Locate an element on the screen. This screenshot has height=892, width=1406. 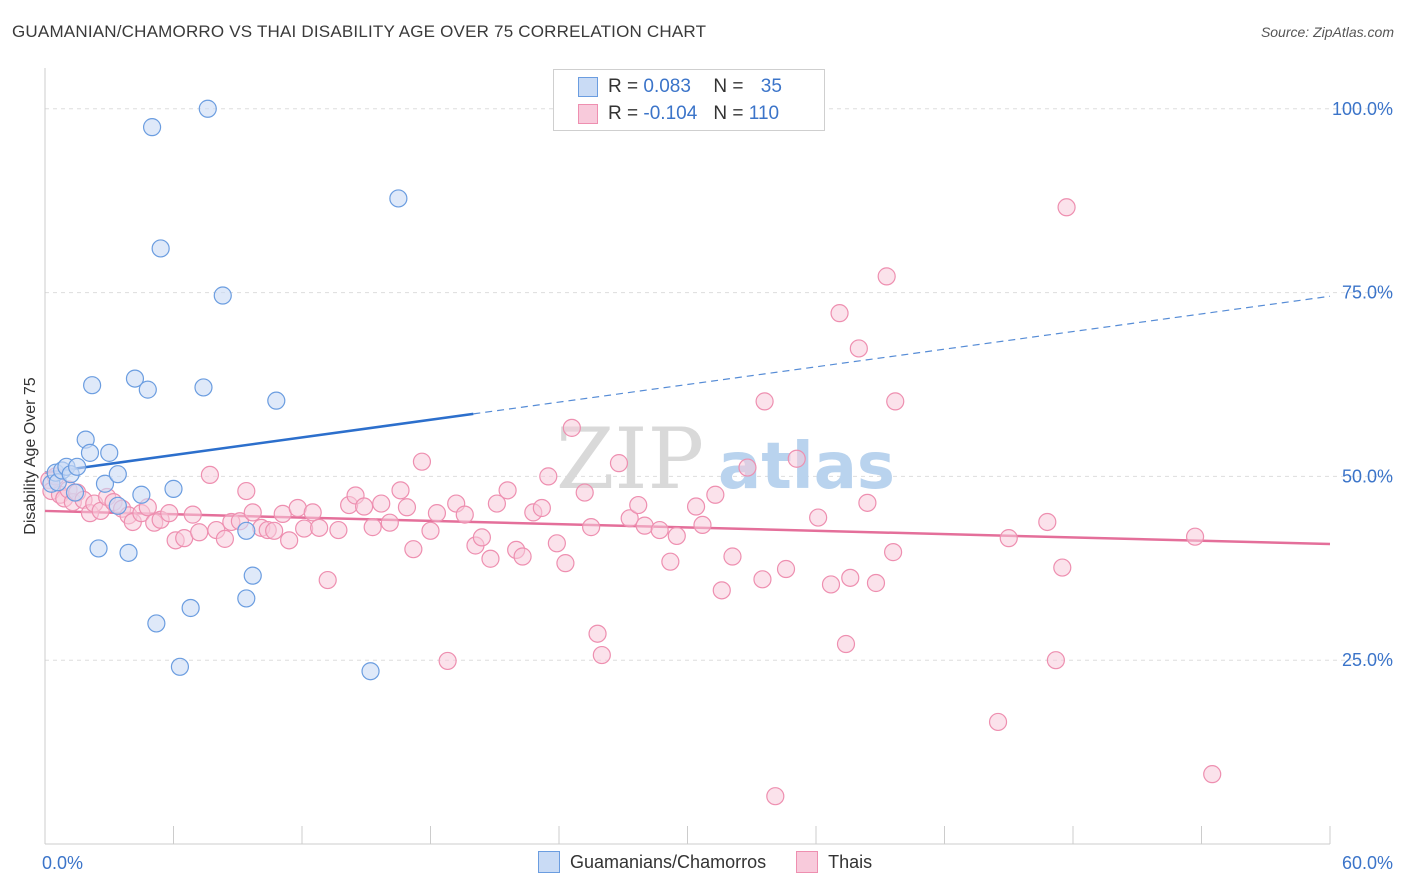
legend-label-guamanians: Guamanians/Chamorros is located at coordinates (668, 861).